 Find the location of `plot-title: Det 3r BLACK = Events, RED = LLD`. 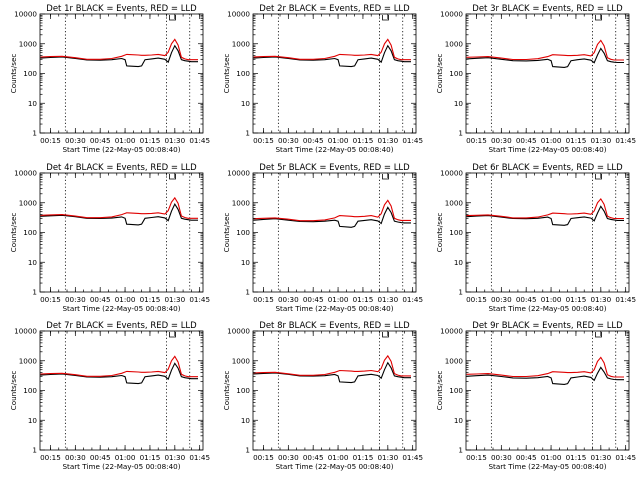

plot-title: Det 3r BLACK = Events, RED = LLD is located at coordinates (547, 9).